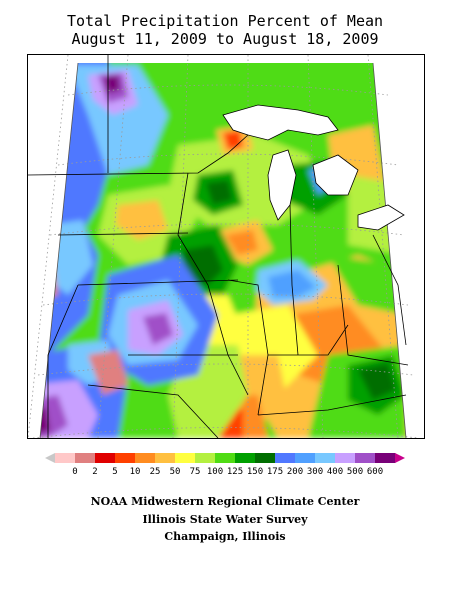  What do you see at coordinates (275, 472) in the screenshot?
I see `legend-label: 175` at bounding box center [275, 472].